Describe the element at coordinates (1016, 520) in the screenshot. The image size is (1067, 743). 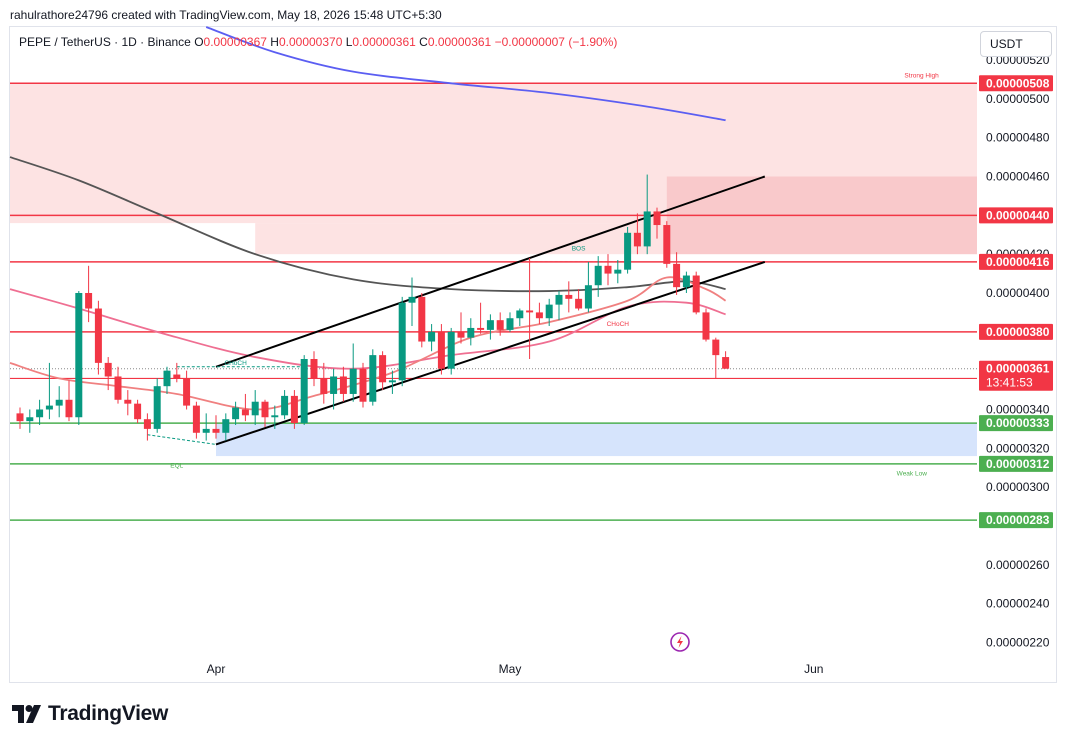
I see `price-level-badge: 0.00000283` at that location.